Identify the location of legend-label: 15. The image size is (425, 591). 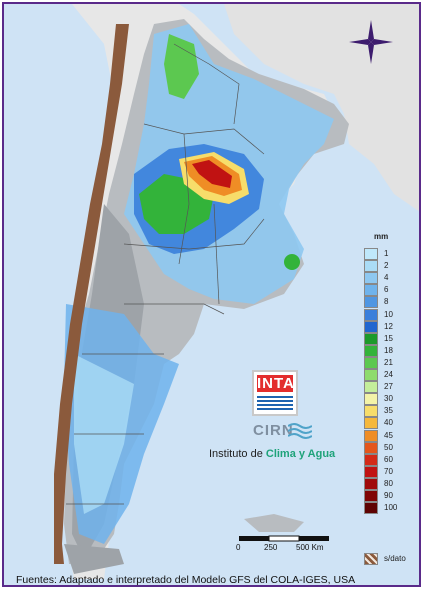
(388, 338).